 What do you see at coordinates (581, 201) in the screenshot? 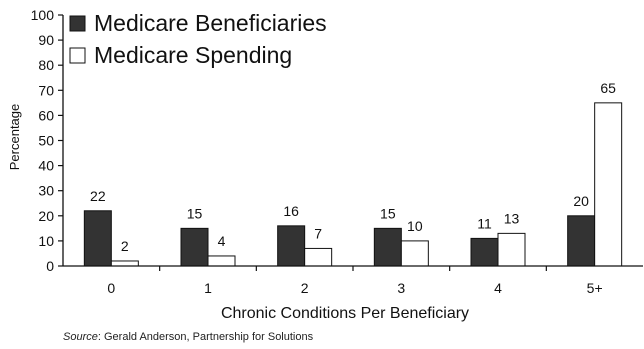
I see `data-label-beneficiaries: 20` at bounding box center [581, 201].